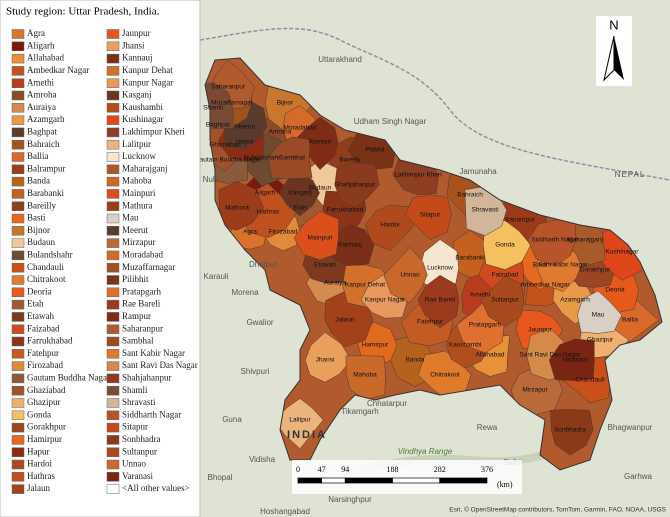 Image resolution: width=670 pixels, height=517 pixels. What do you see at coordinates (137, 58) in the screenshot?
I see `legend-label: Kannauj` at bounding box center [137, 58].